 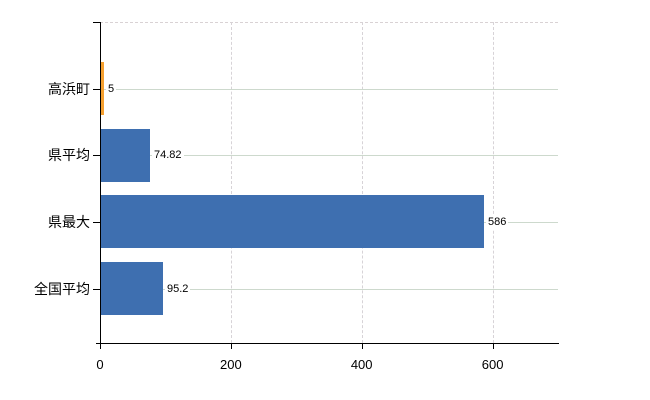 I want to click on plot-top-border, so click(x=329, y=22).